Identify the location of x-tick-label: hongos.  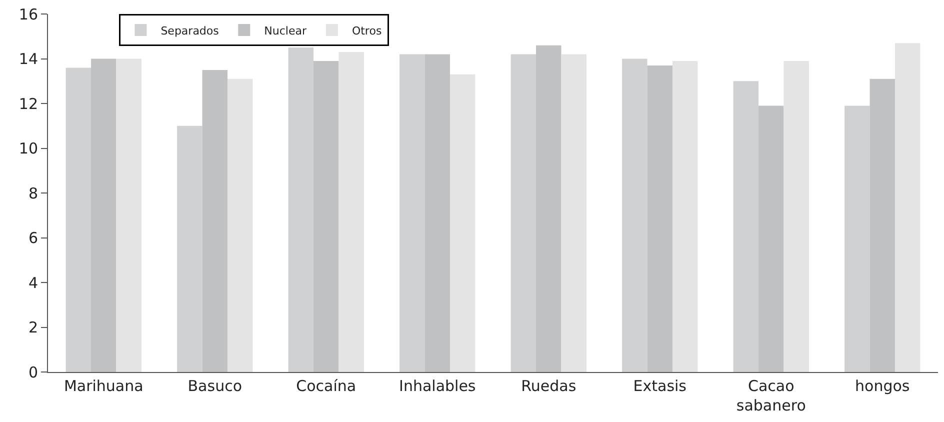
(882, 386).